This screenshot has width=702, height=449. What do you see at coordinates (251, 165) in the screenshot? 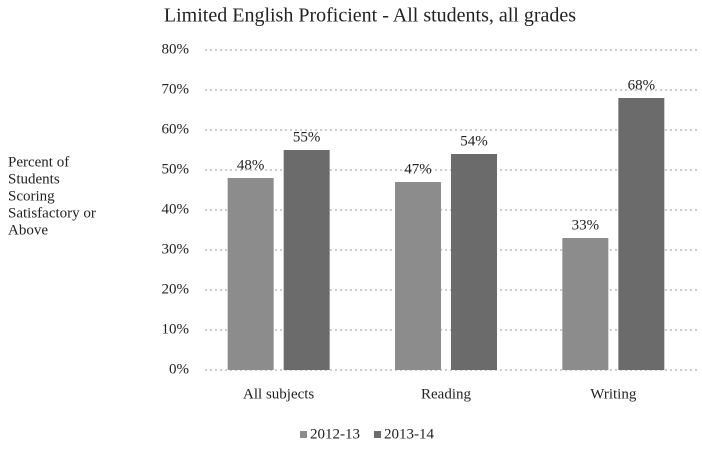
I see `value-label: 48%` at bounding box center [251, 165].